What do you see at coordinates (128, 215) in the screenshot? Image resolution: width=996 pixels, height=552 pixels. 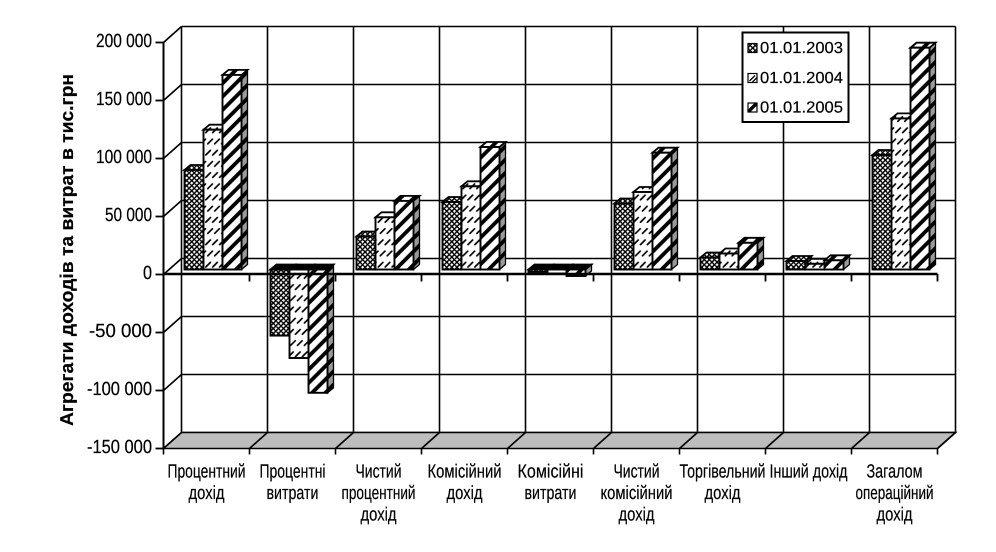 I see `svg-text: 50 000` at bounding box center [128, 215].